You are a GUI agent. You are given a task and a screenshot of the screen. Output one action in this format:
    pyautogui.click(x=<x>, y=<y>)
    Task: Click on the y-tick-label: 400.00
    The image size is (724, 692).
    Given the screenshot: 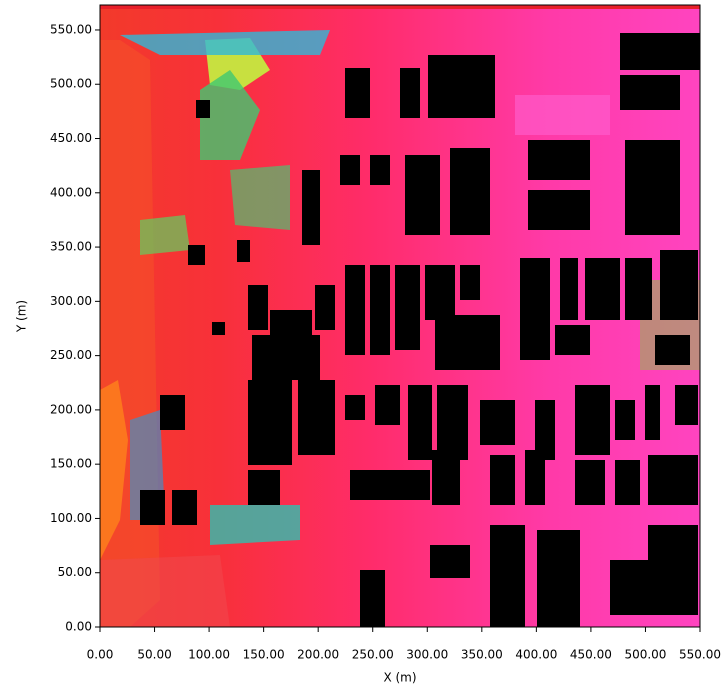 What is the action you would take?
    pyautogui.click(x=71, y=192)
    